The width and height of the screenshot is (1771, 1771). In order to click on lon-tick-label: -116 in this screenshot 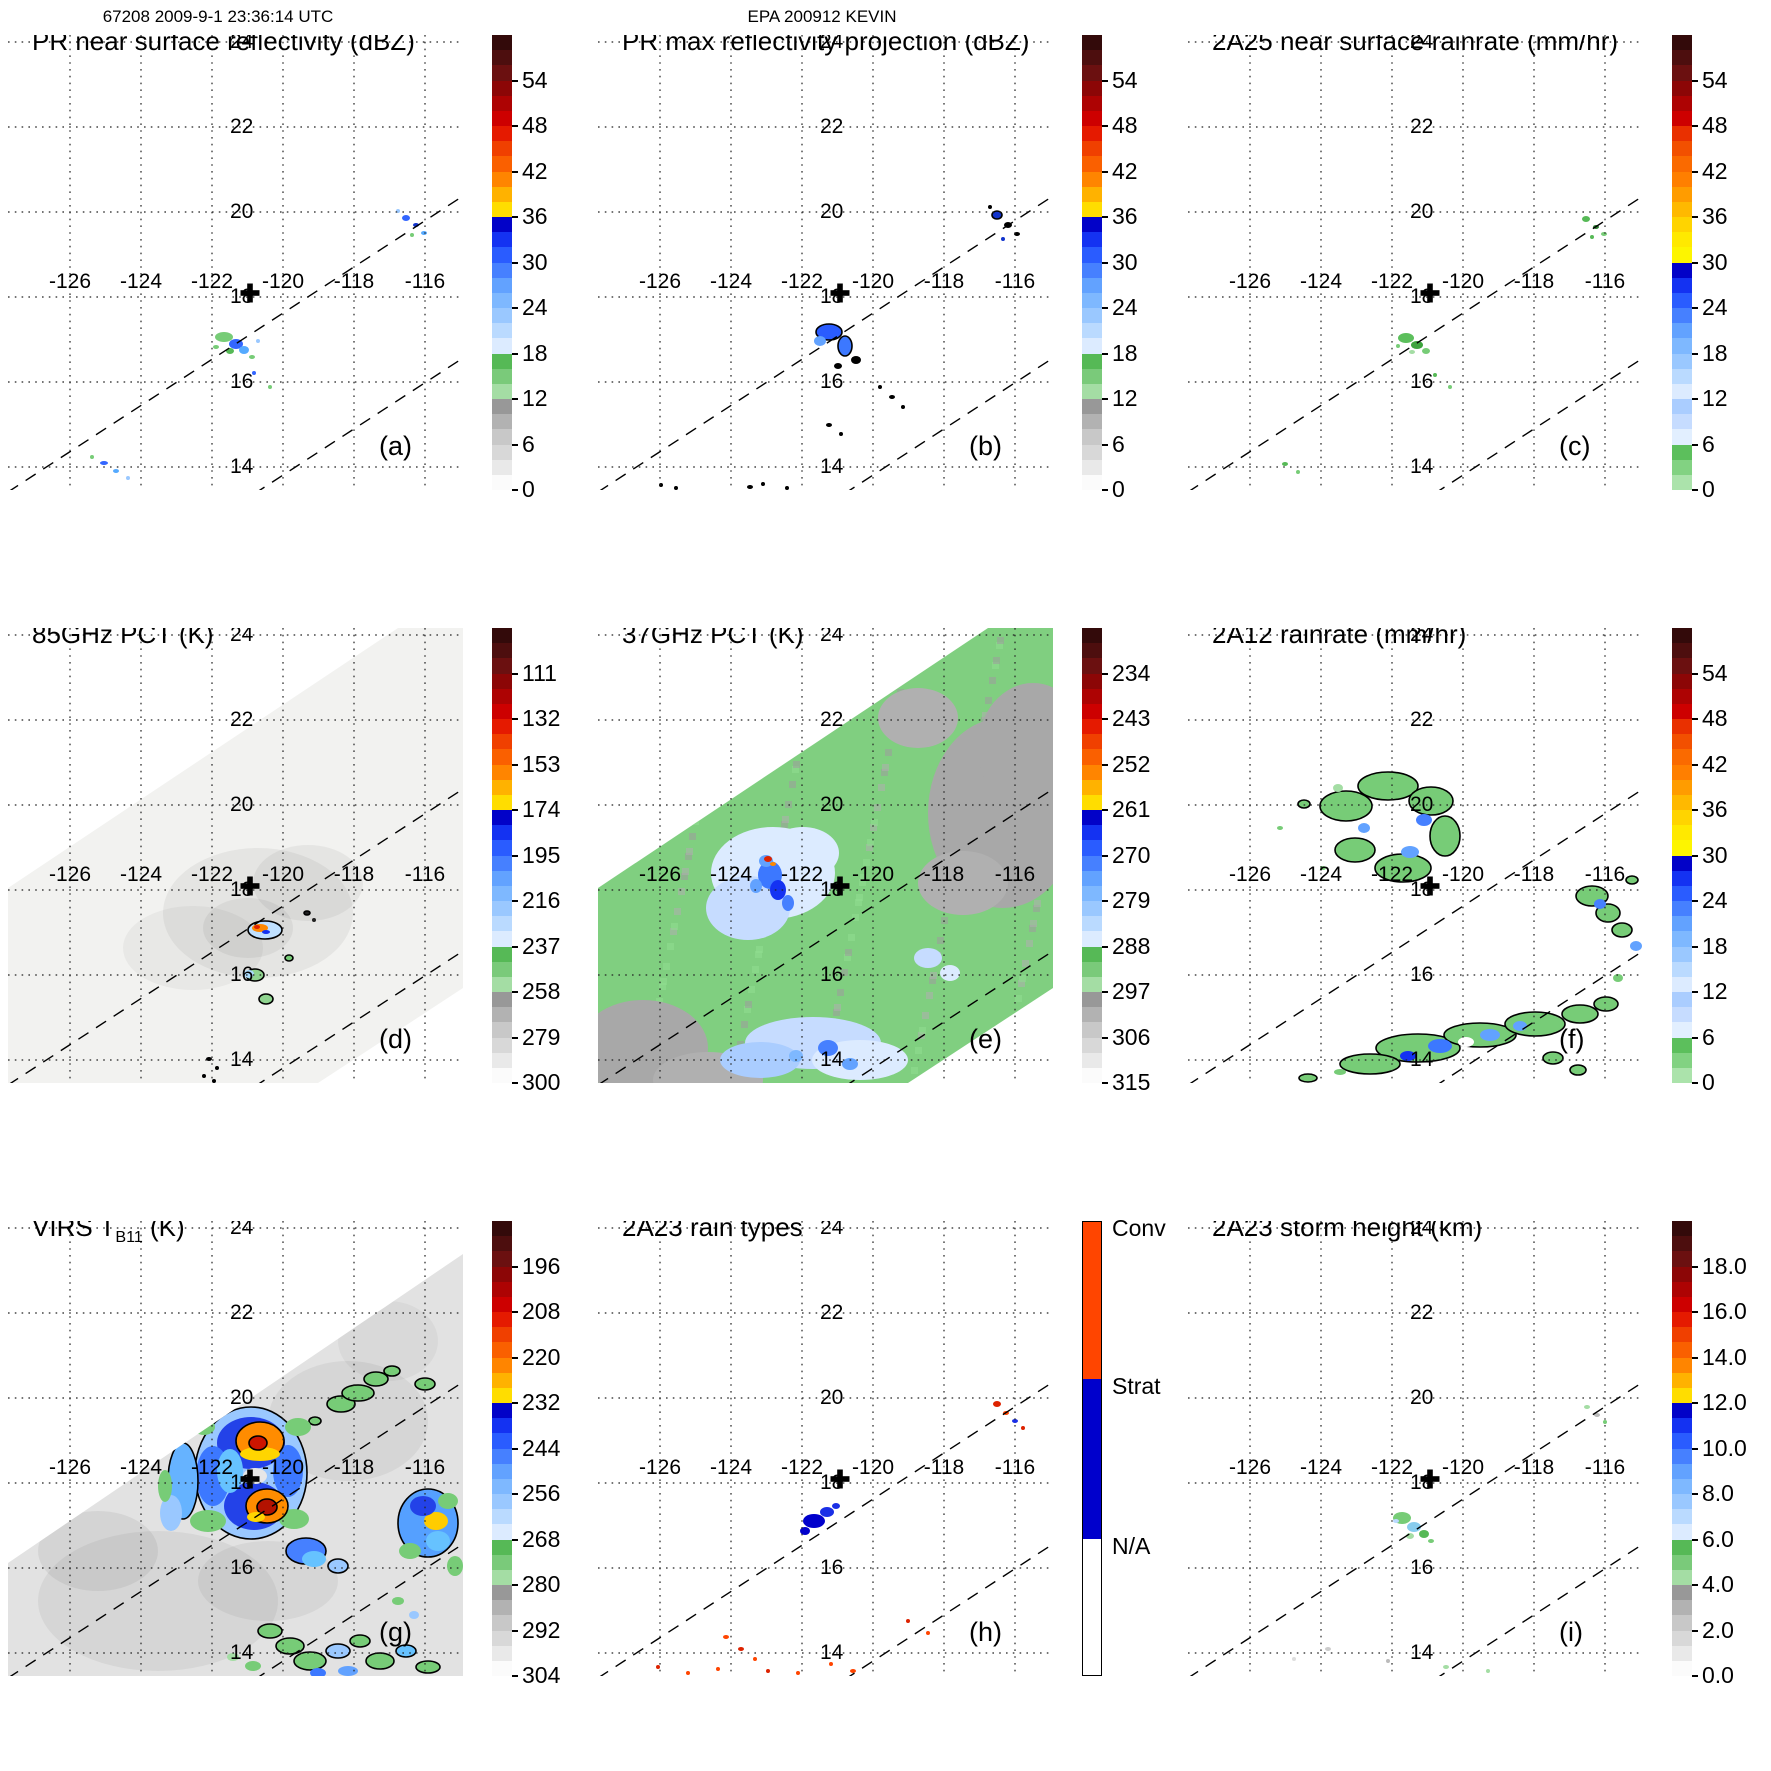, I will do `click(425, 281)`.